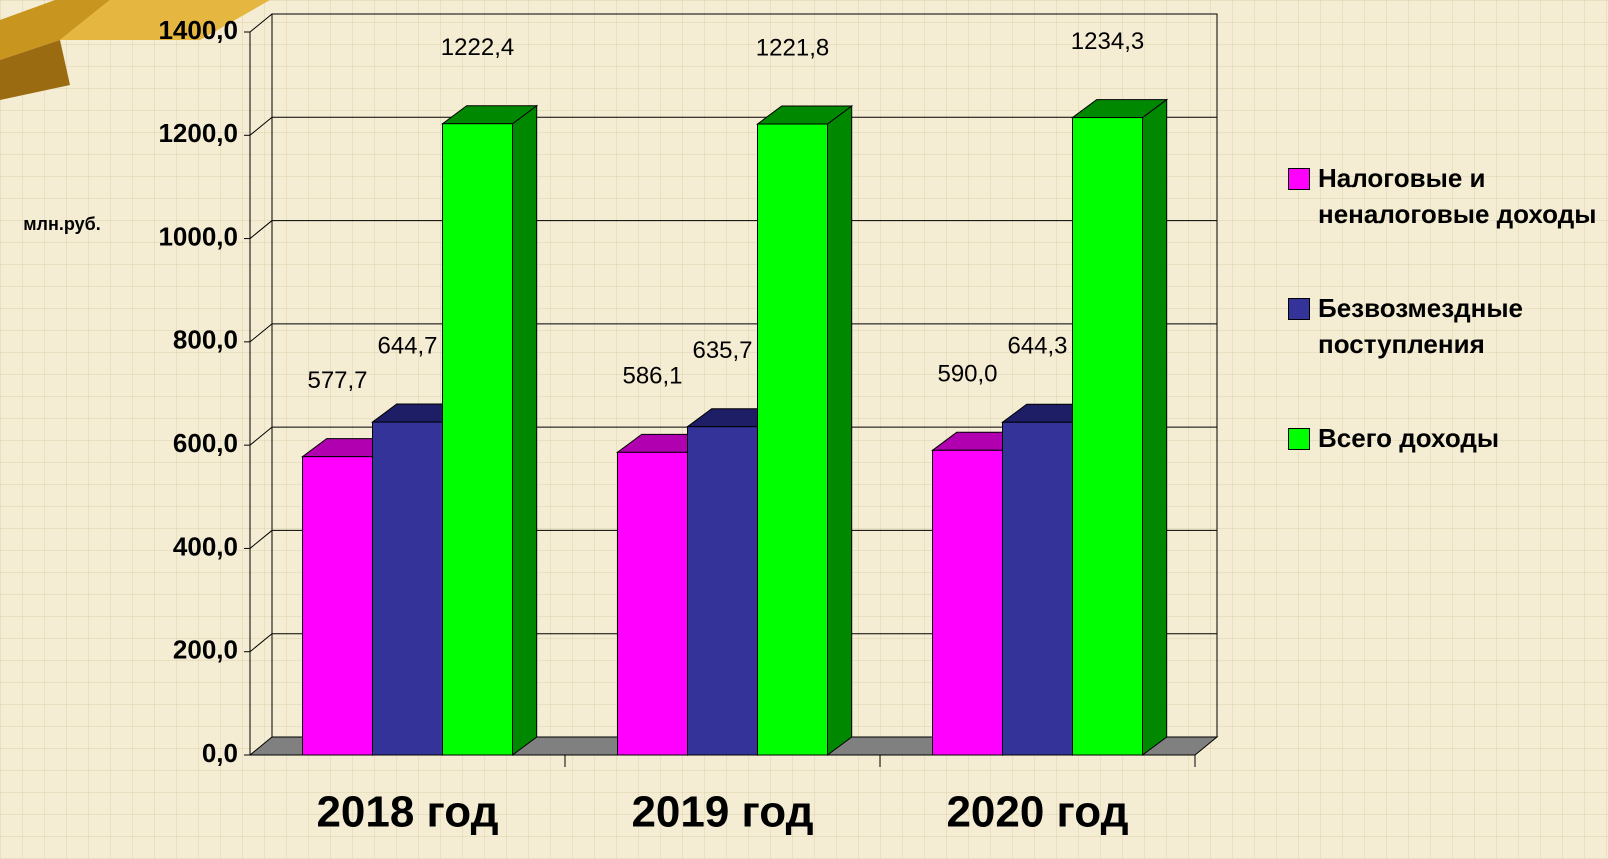 This screenshot has width=1608, height=859. What do you see at coordinates (135, 50) in the screenshot?
I see `gold-ingot` at bounding box center [135, 50].